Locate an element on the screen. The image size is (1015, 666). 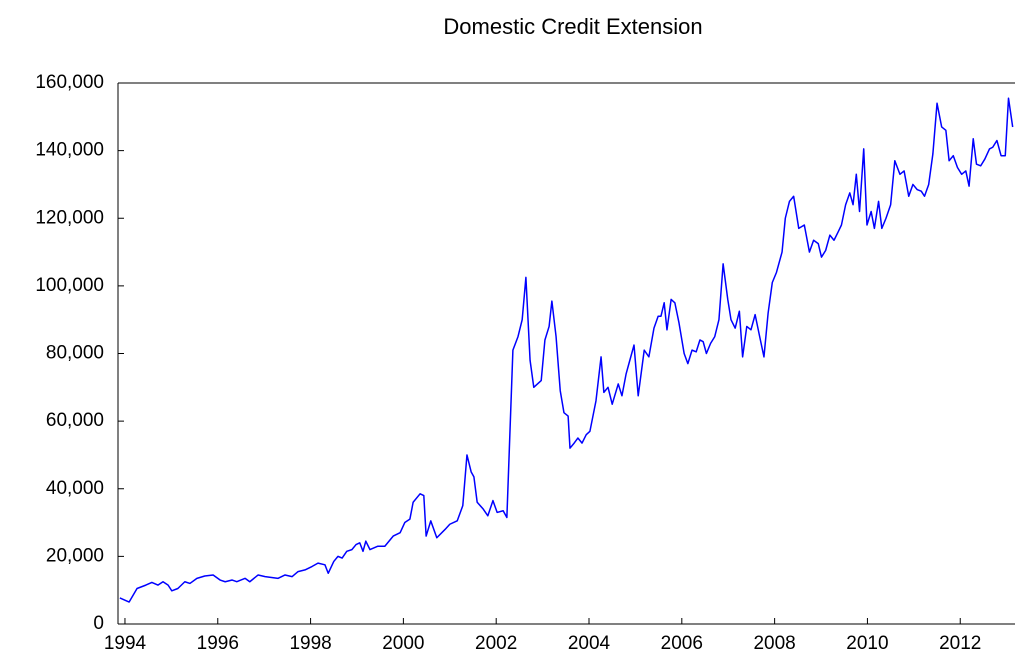
y-tick-label: 40,000 is located at coordinates (75, 488).